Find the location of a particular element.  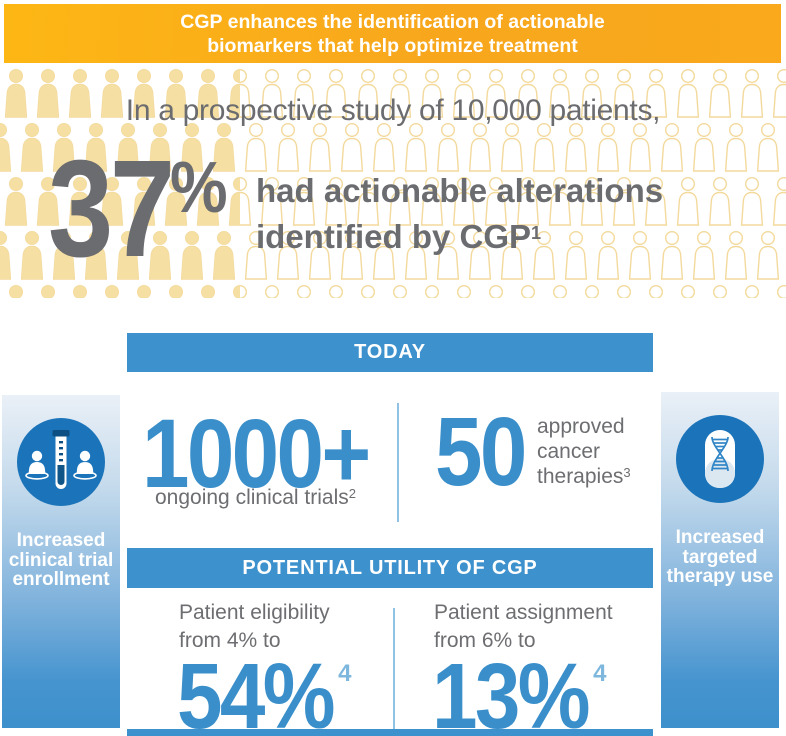

today-header-label: TODAY is located at coordinates (390, 352).